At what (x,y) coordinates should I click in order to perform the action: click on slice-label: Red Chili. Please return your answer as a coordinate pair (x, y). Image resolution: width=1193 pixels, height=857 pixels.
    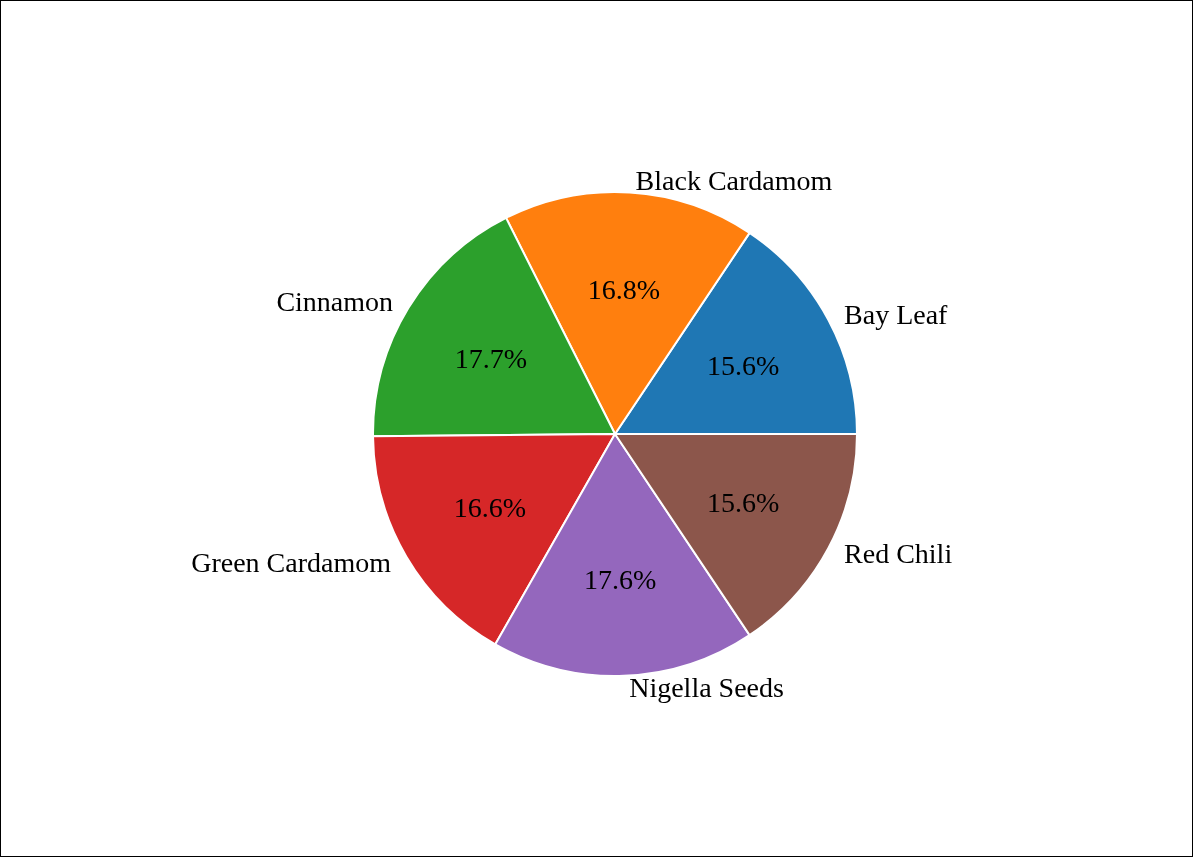
    Looking at the image, I should click on (898, 554).